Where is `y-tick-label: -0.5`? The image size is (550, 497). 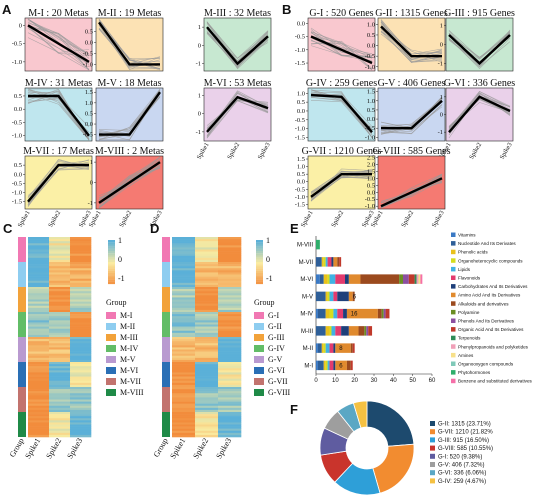 y-tick-label: -0.5 is located at coordinates (370, 199).